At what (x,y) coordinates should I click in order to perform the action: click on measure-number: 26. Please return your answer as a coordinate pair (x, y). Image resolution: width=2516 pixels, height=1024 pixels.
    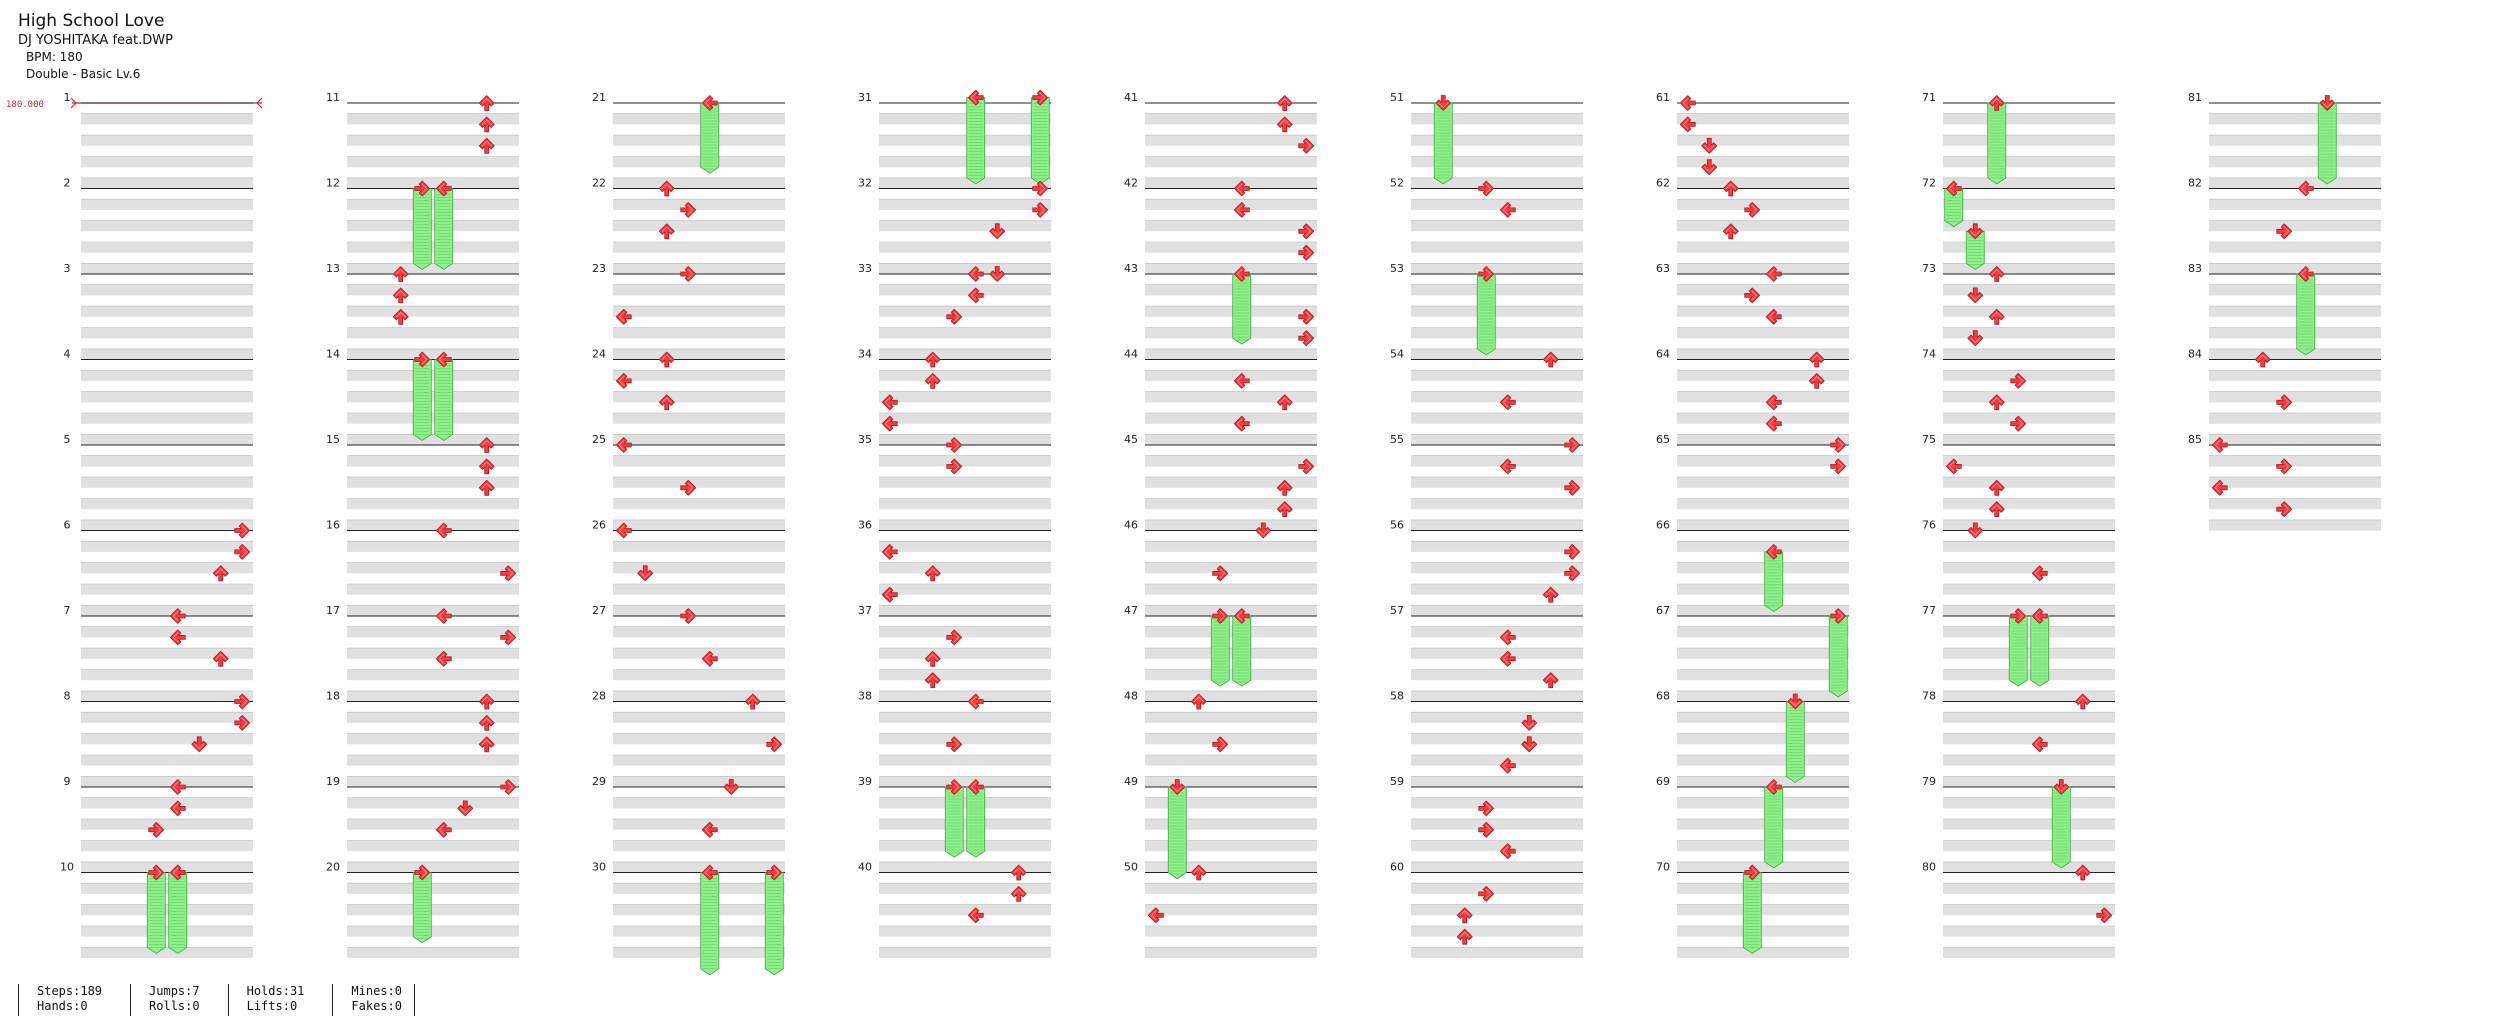
    Looking at the image, I should click on (599, 525).